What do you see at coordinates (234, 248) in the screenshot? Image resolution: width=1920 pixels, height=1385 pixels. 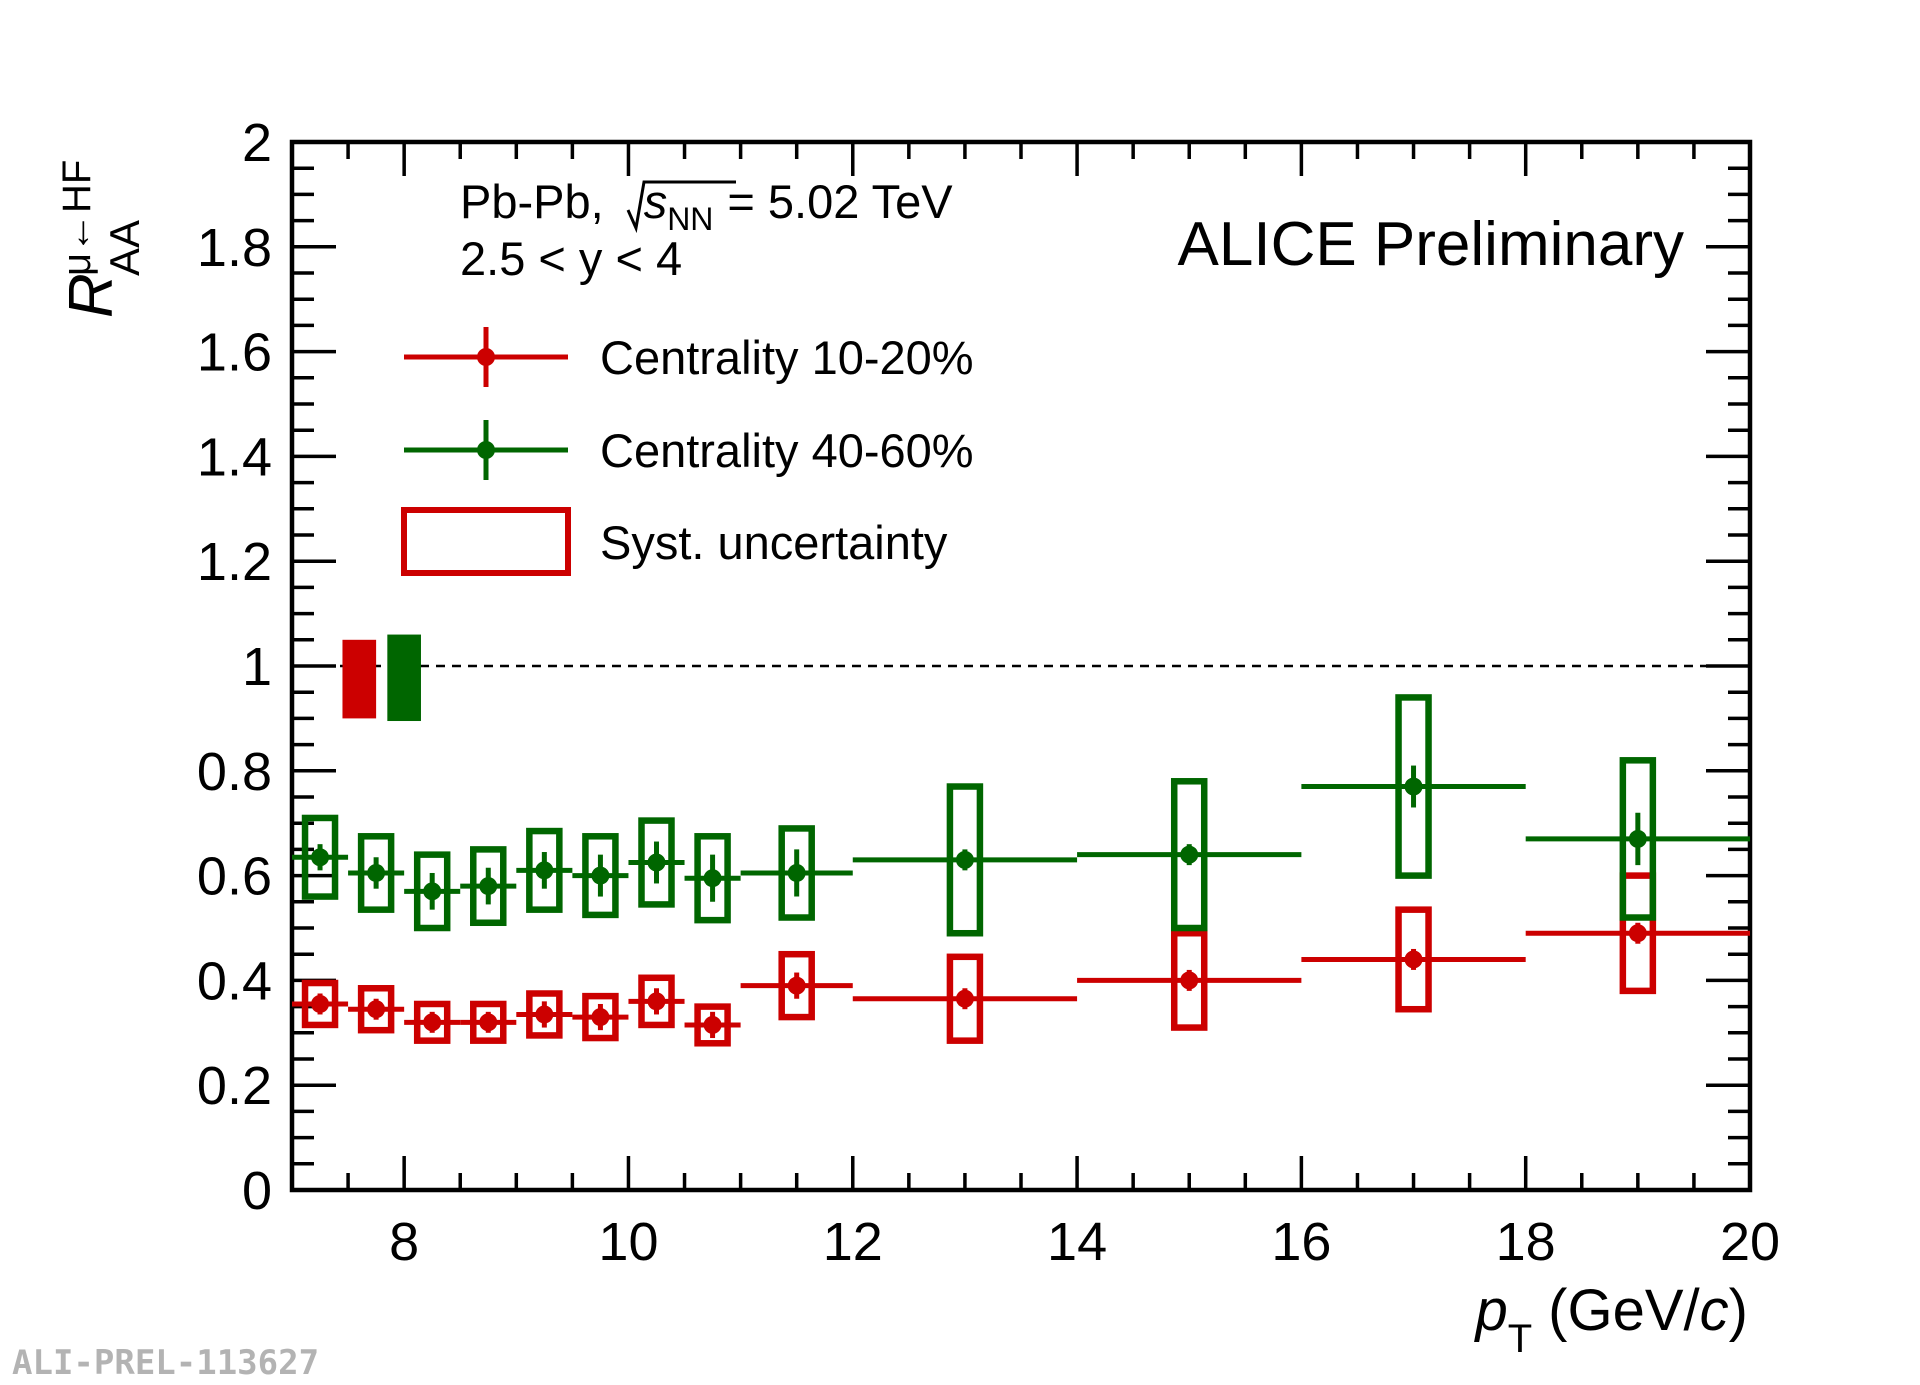 I see `y-tick-label: 1.8` at bounding box center [234, 248].